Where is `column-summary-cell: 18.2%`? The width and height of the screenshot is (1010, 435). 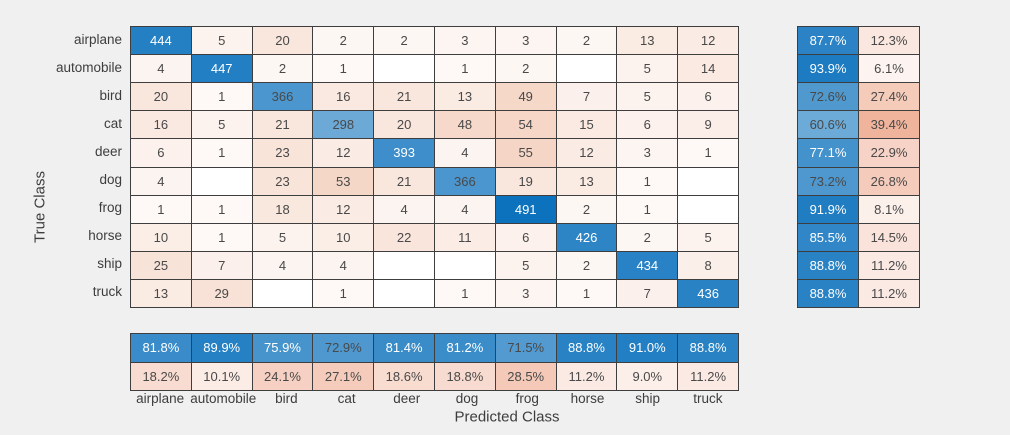
column-summary-cell: 18.2% is located at coordinates (161, 376).